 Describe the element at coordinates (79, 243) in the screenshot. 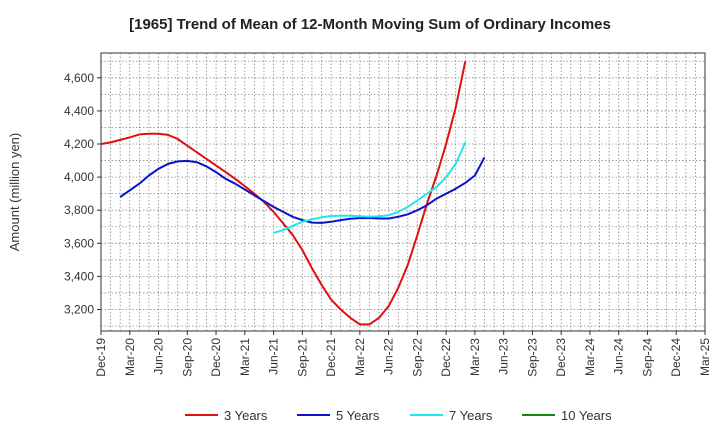

I see `y-tick-label: 3,600` at that location.